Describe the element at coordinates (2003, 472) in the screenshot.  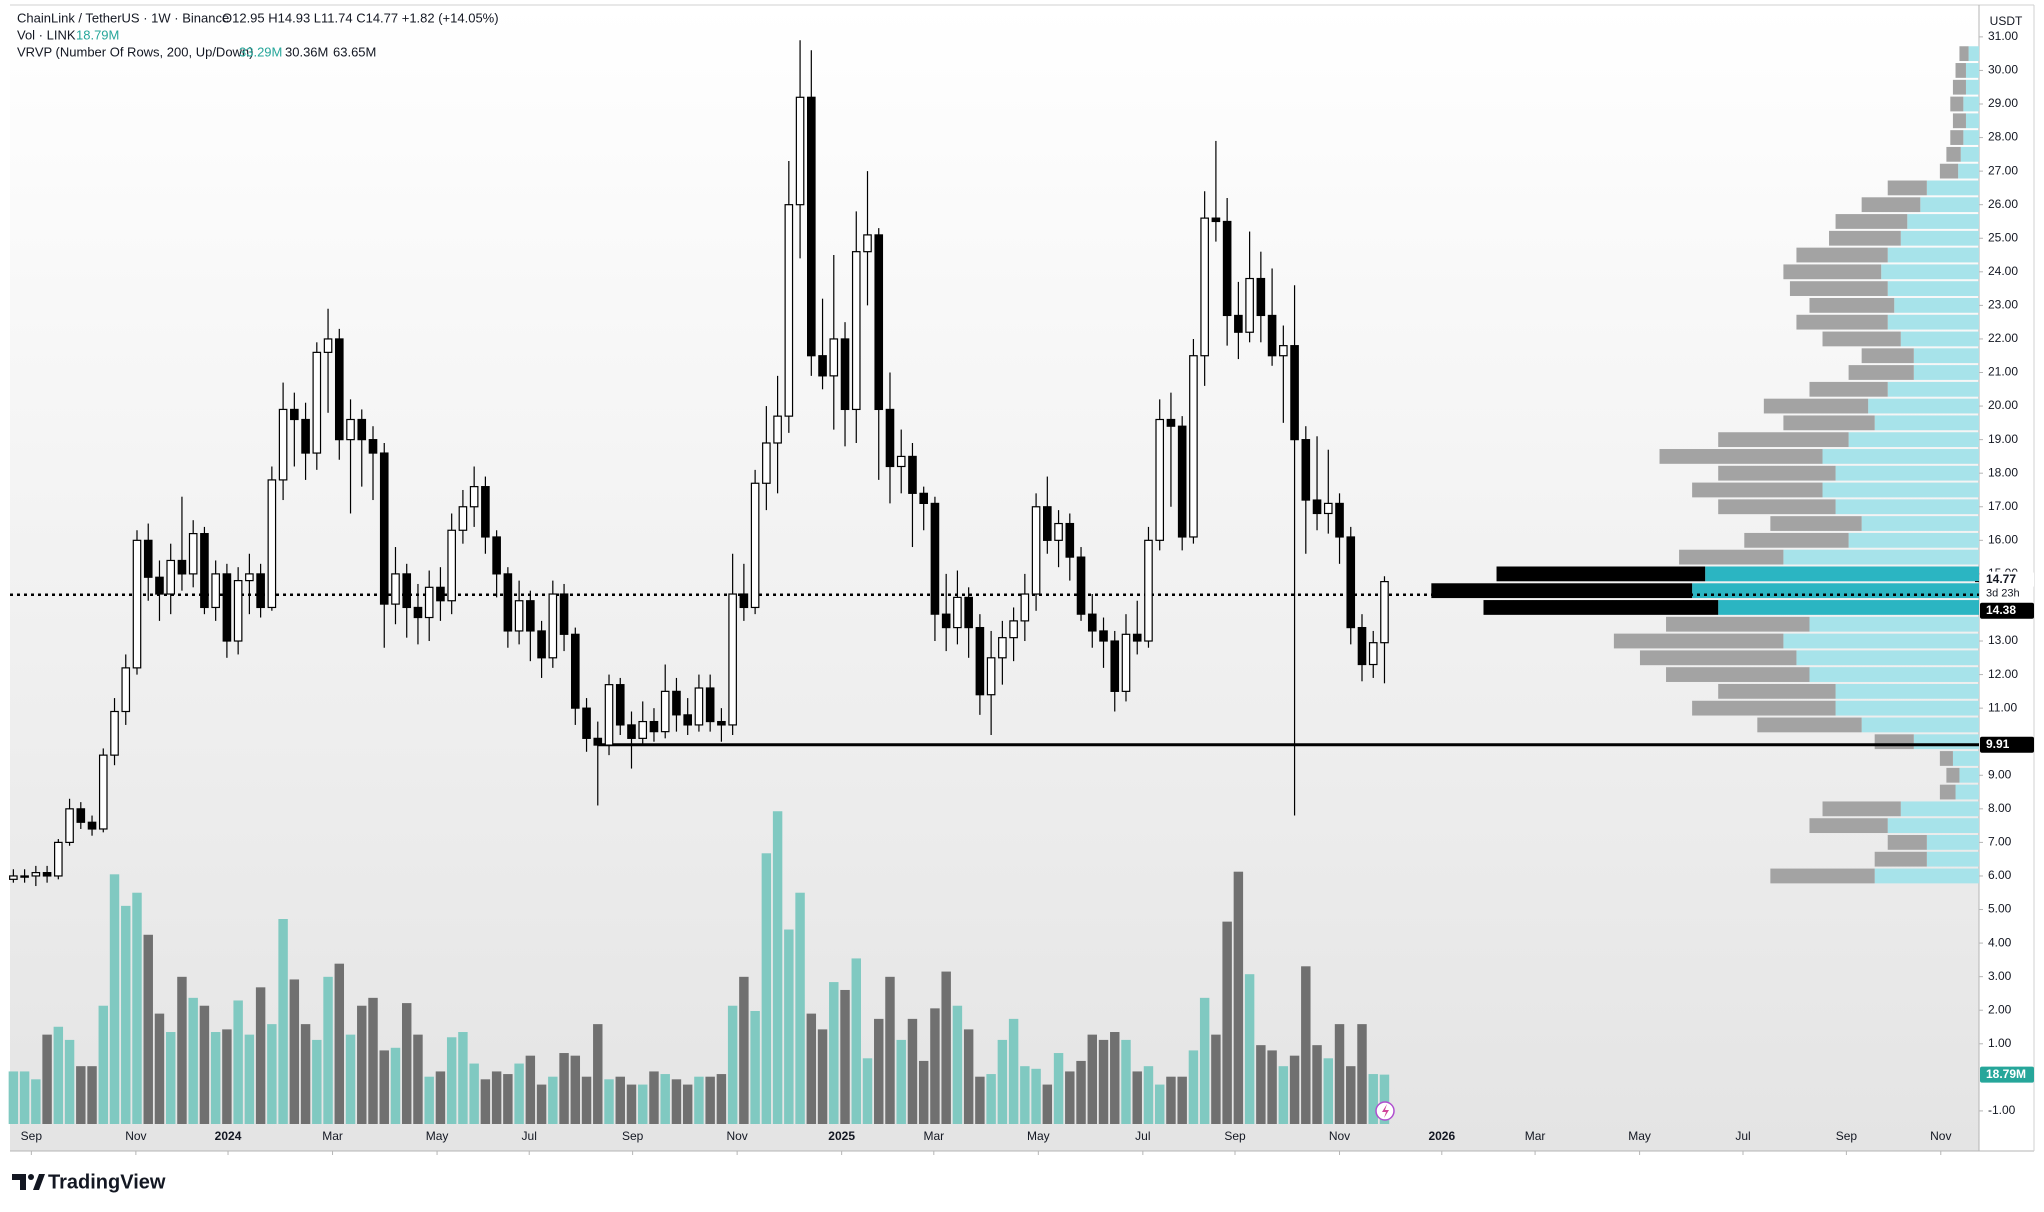
I see `y-tick-label: 18.00` at that location.